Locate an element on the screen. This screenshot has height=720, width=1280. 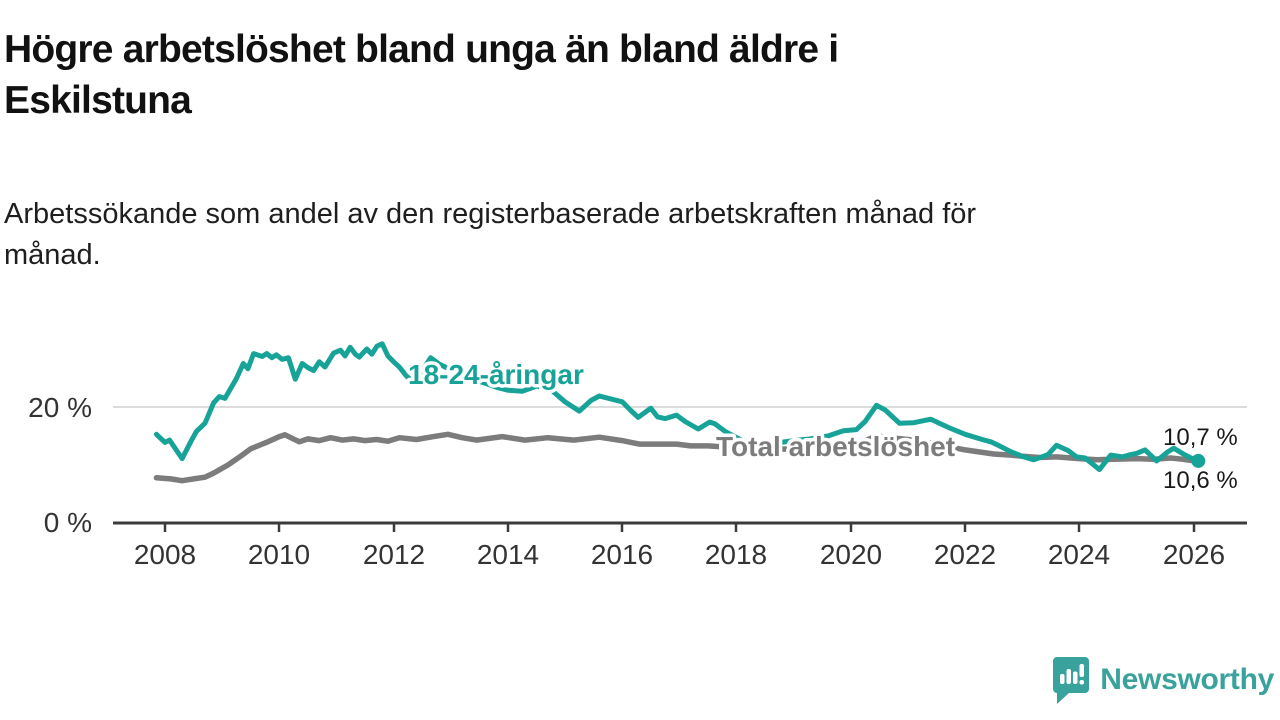
y-tick-label-20: 20 % is located at coordinates (60, 407).